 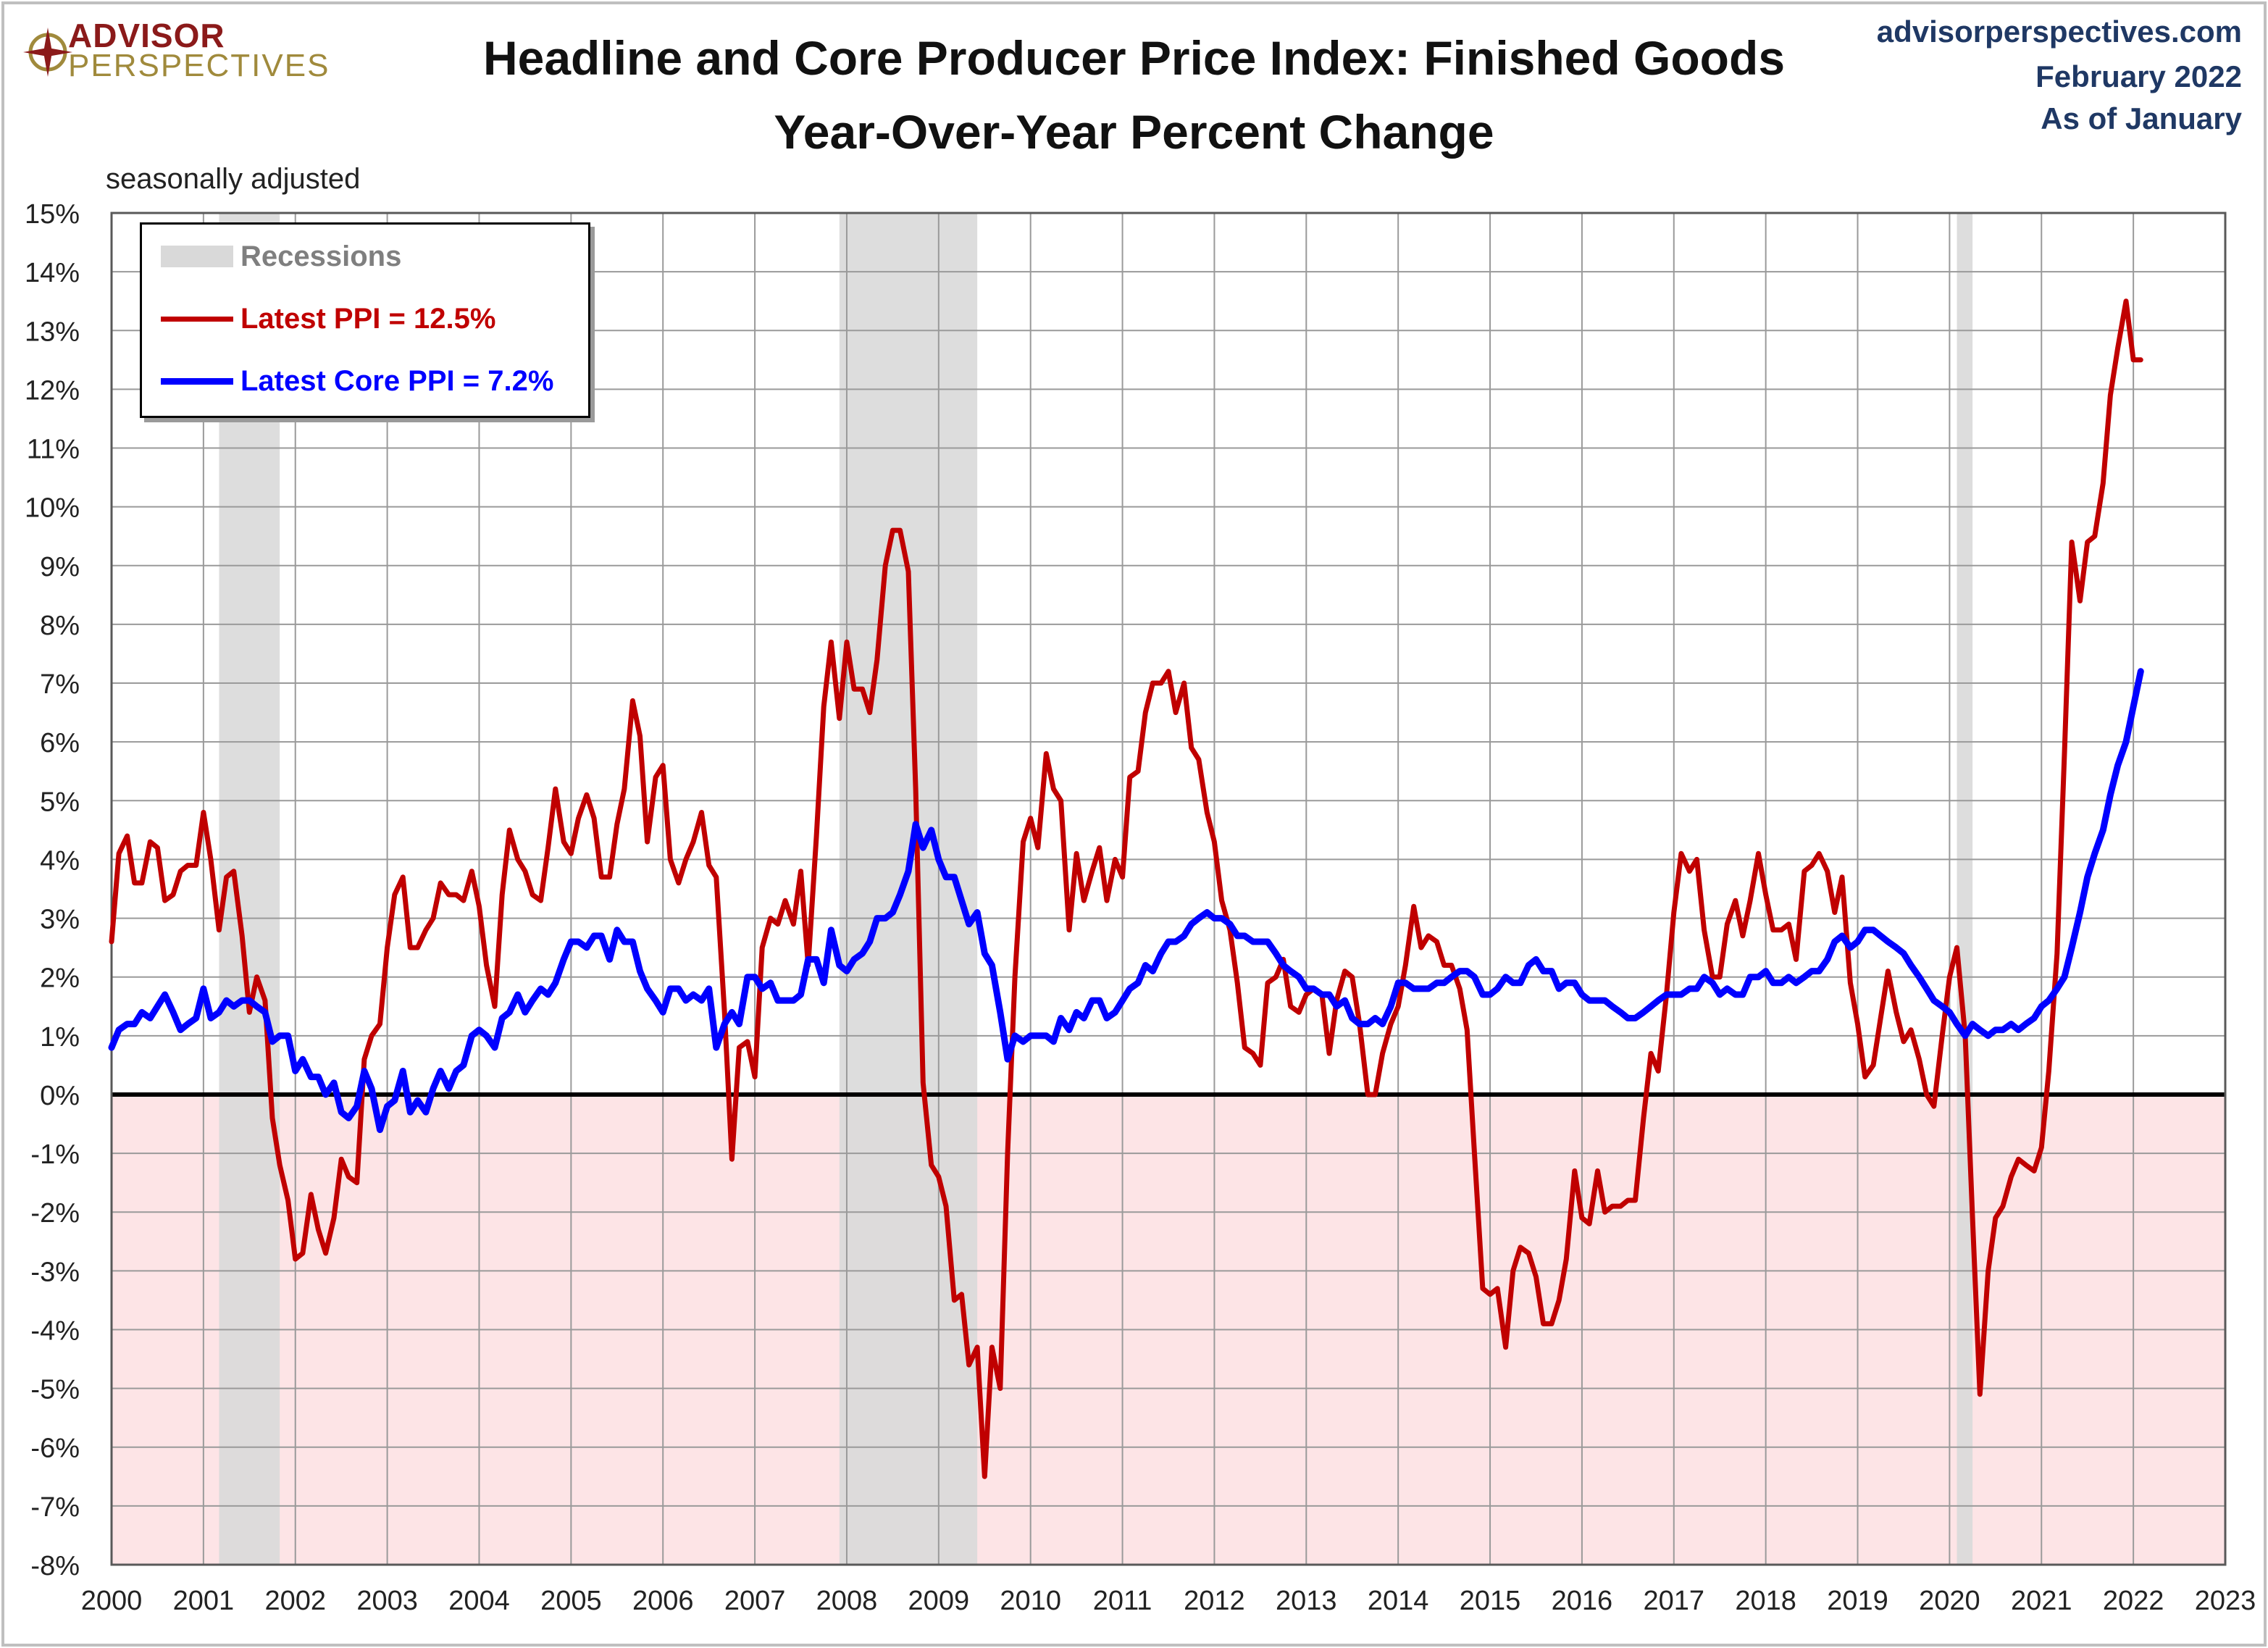 I want to click on x-tick-label: 2011, so click(x=1123, y=1601).